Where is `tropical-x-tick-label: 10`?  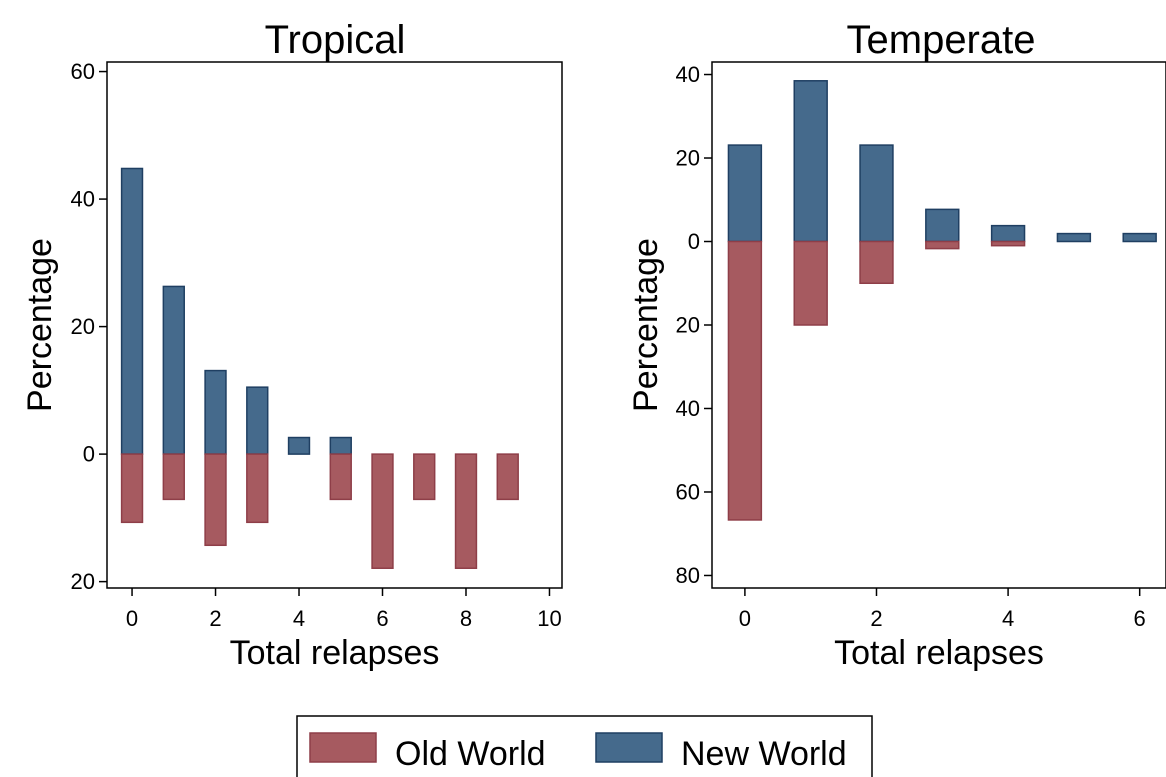
tropical-x-tick-label: 10 is located at coordinates (549, 618).